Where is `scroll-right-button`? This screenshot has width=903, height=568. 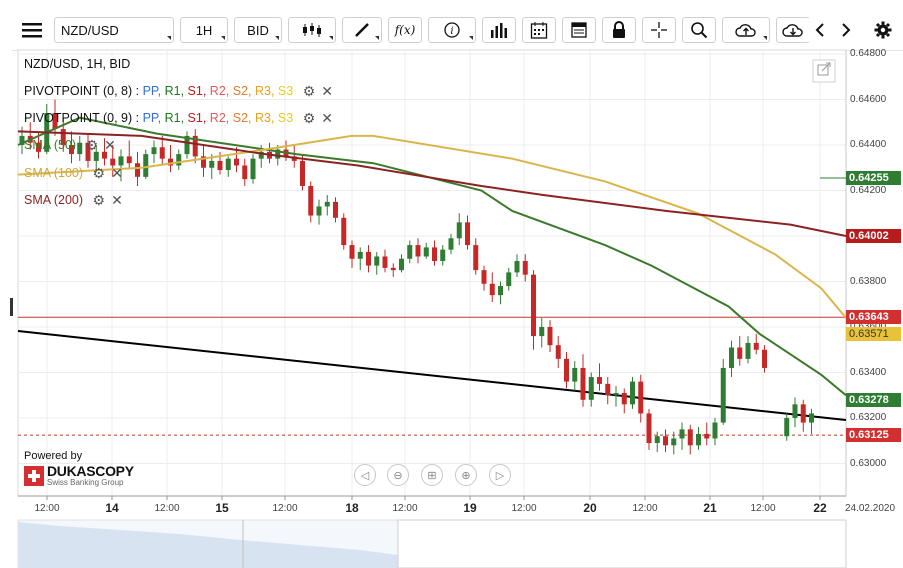 scroll-right-button is located at coordinates (846, 30).